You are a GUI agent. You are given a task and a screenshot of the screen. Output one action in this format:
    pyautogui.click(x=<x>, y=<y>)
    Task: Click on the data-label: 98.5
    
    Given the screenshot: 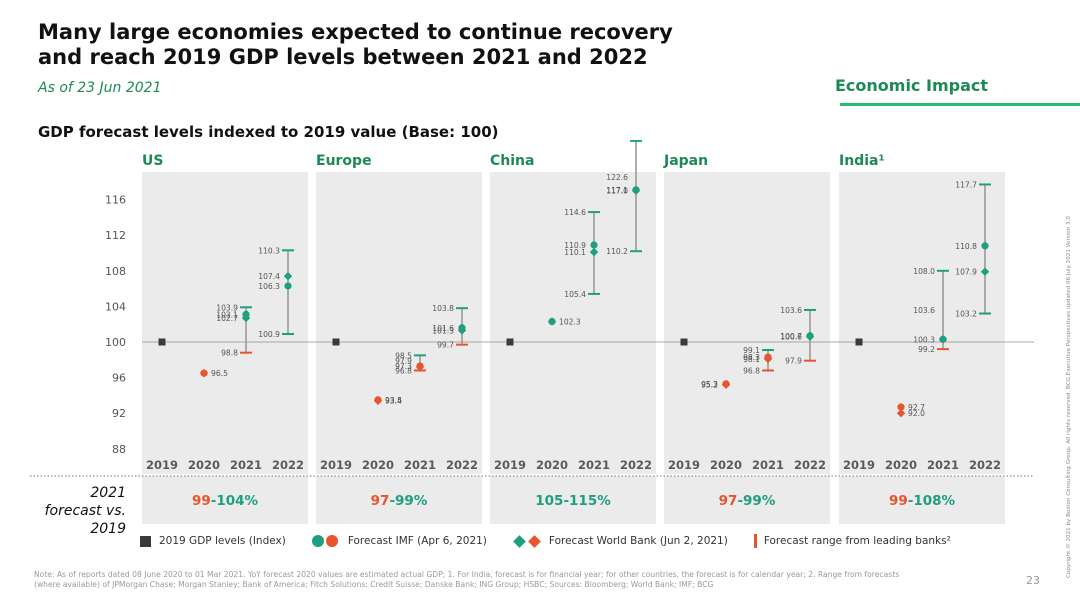 What is the action you would take?
    pyautogui.click(x=403, y=355)
    